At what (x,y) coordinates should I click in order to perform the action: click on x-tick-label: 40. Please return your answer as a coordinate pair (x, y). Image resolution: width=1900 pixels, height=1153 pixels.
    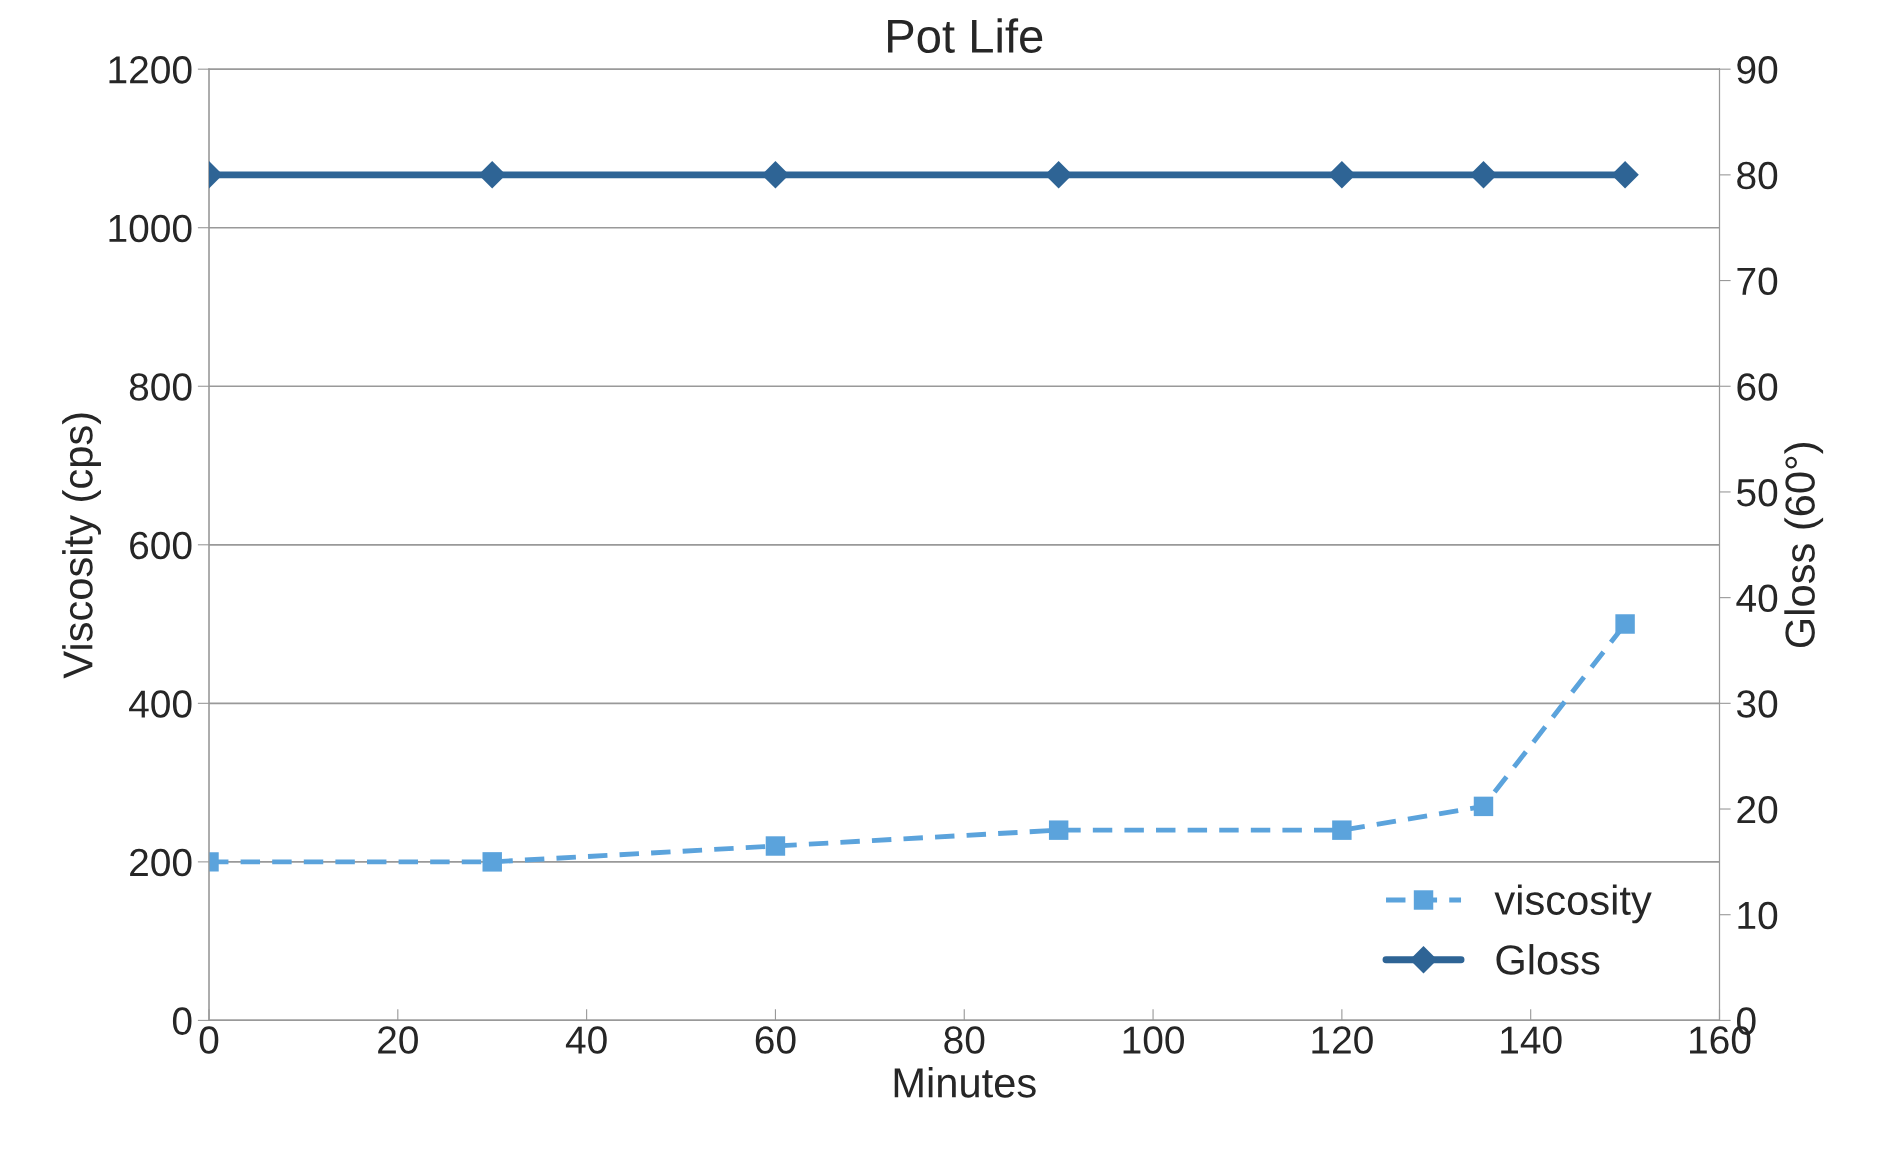
    Looking at the image, I should click on (586, 1040).